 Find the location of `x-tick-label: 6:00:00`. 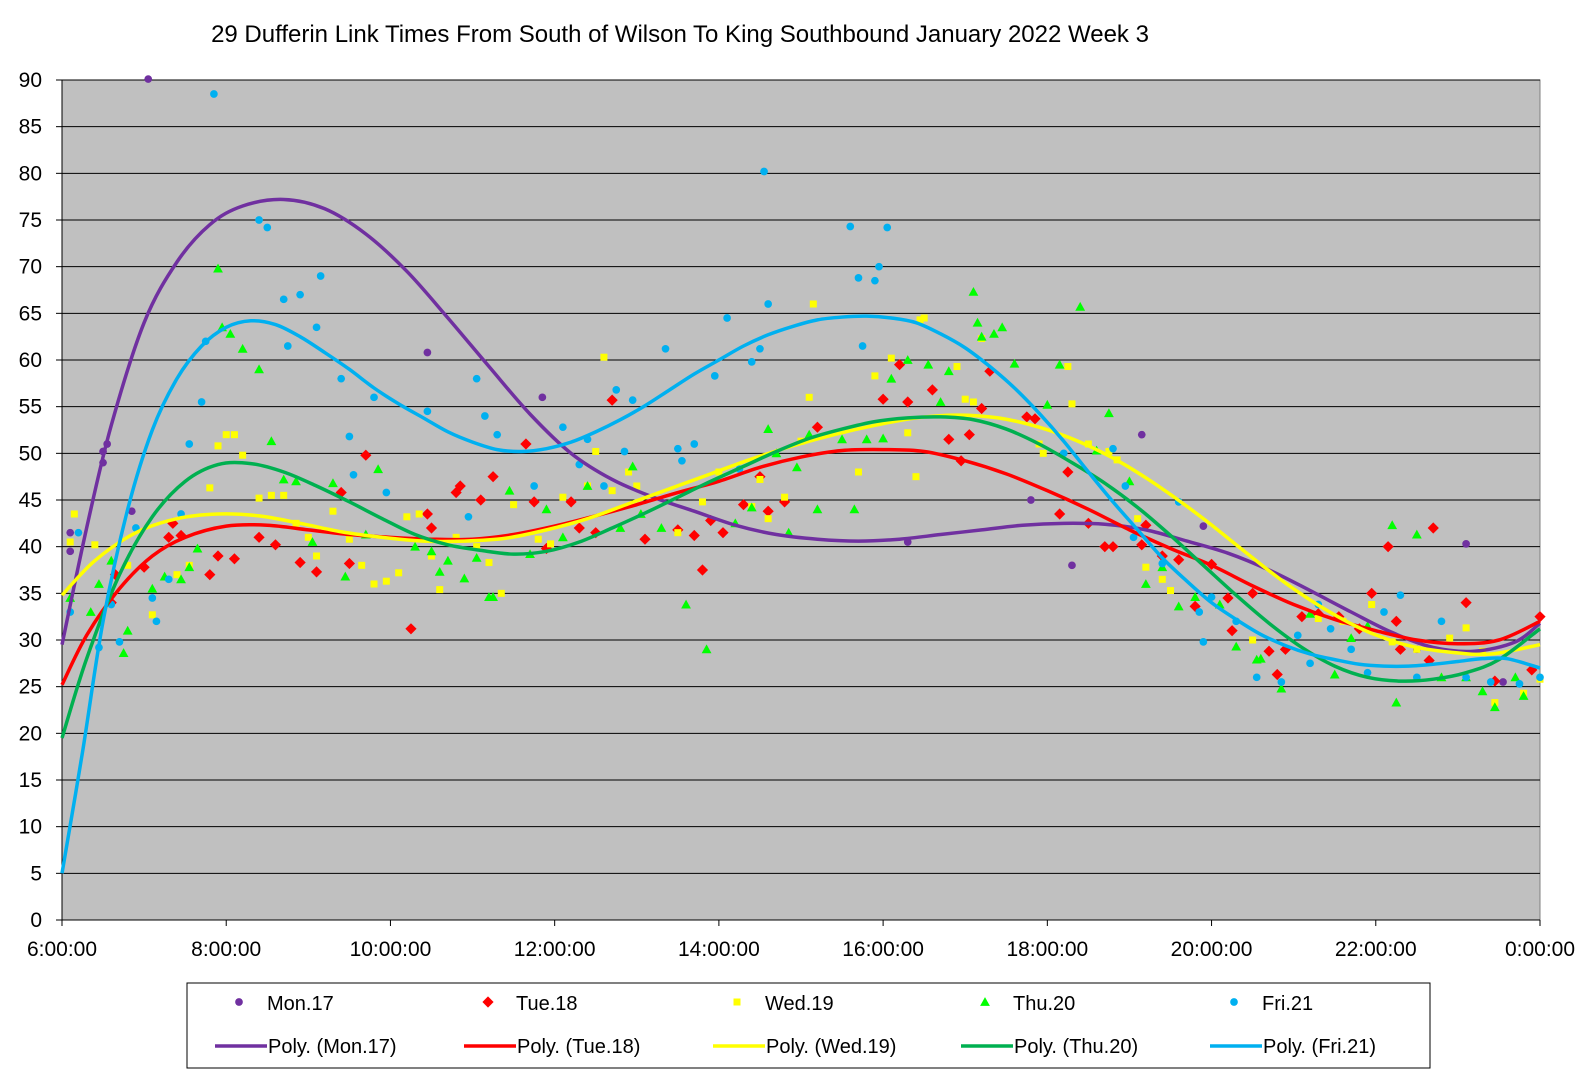

x-tick-label: 6:00:00 is located at coordinates (62, 949).